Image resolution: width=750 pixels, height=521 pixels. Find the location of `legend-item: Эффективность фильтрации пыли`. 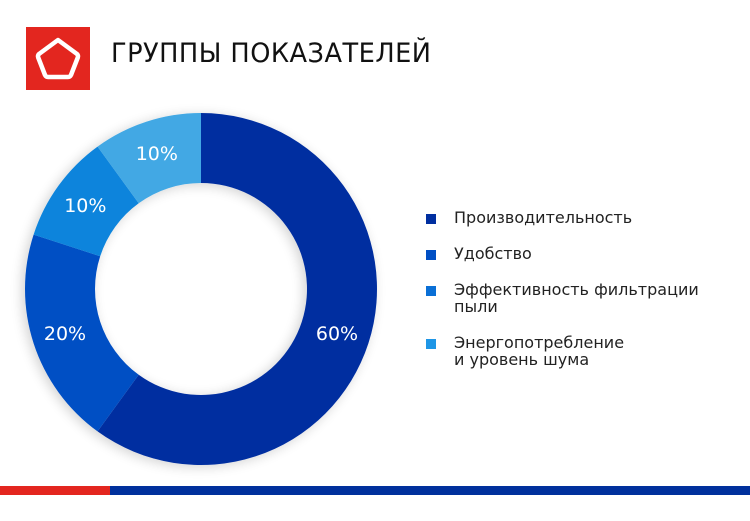

legend-item: Эффективность фильтрации пыли is located at coordinates (562, 298).